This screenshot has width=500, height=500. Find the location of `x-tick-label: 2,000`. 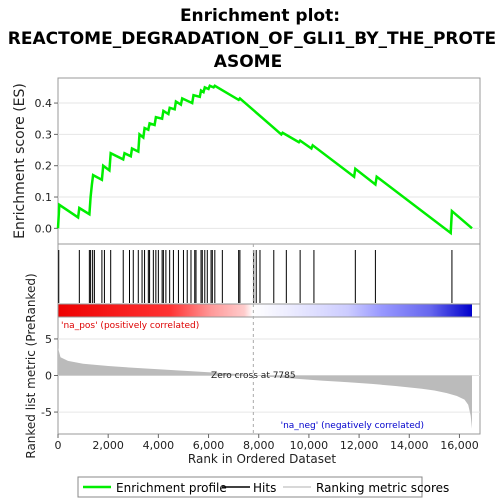

x-tick-label: 2,000 is located at coordinates (108, 445).